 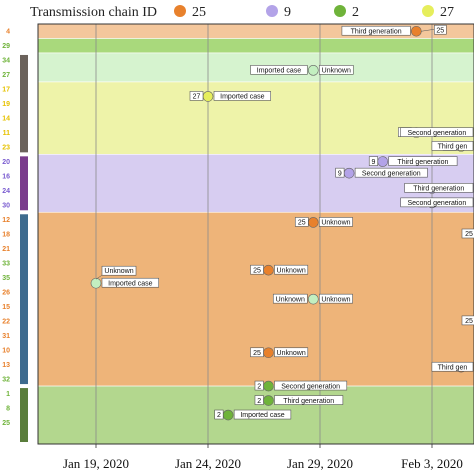 I want to click on case-point: 9 Third generation, so click(x=413, y=161).